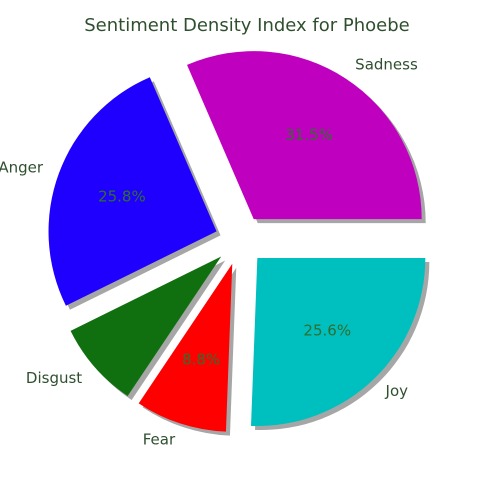 The image size is (494, 488). I want to click on category-label-anger: Anger, so click(22, 168).